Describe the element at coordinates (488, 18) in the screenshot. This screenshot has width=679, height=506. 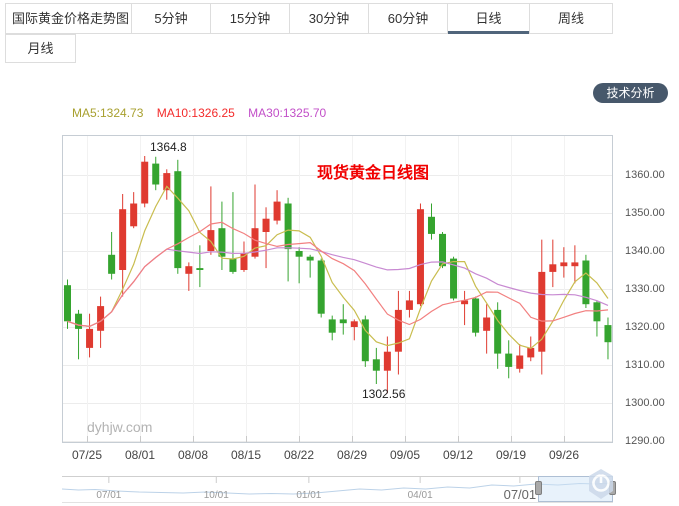
I see `tab-5: 日线` at that location.